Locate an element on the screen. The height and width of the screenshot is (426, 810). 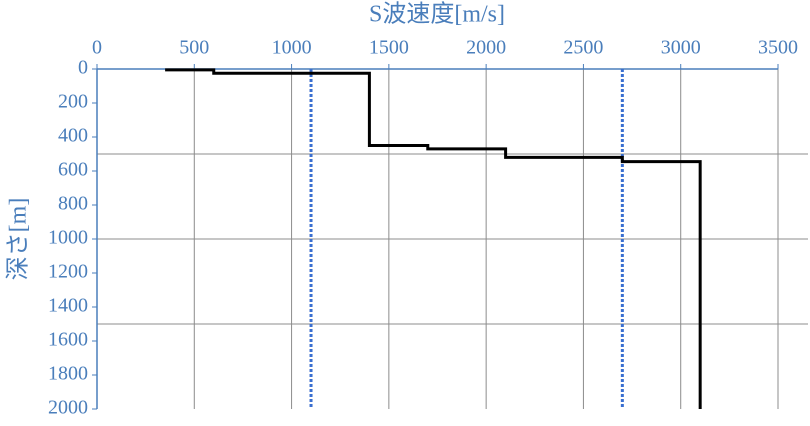
x-tick-label: 0 is located at coordinates (97, 48).